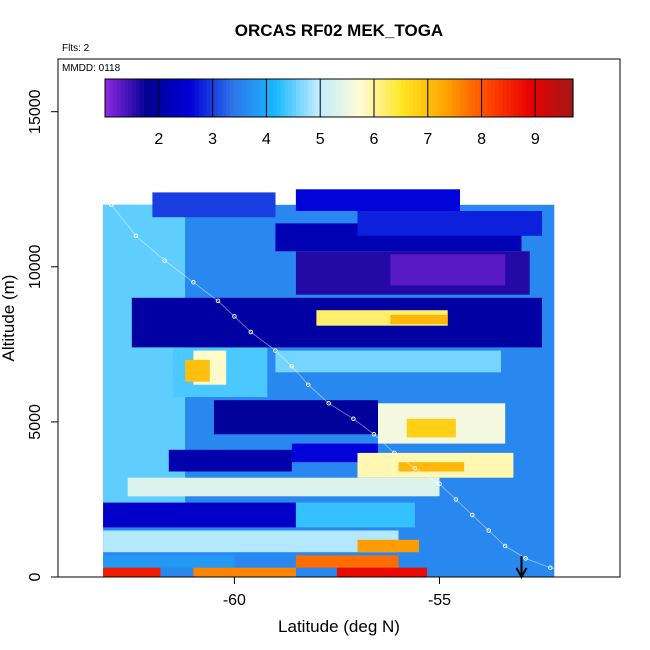 The width and height of the screenshot is (650, 650). I want to click on y-tick-label-1: 5000, so click(35, 422).